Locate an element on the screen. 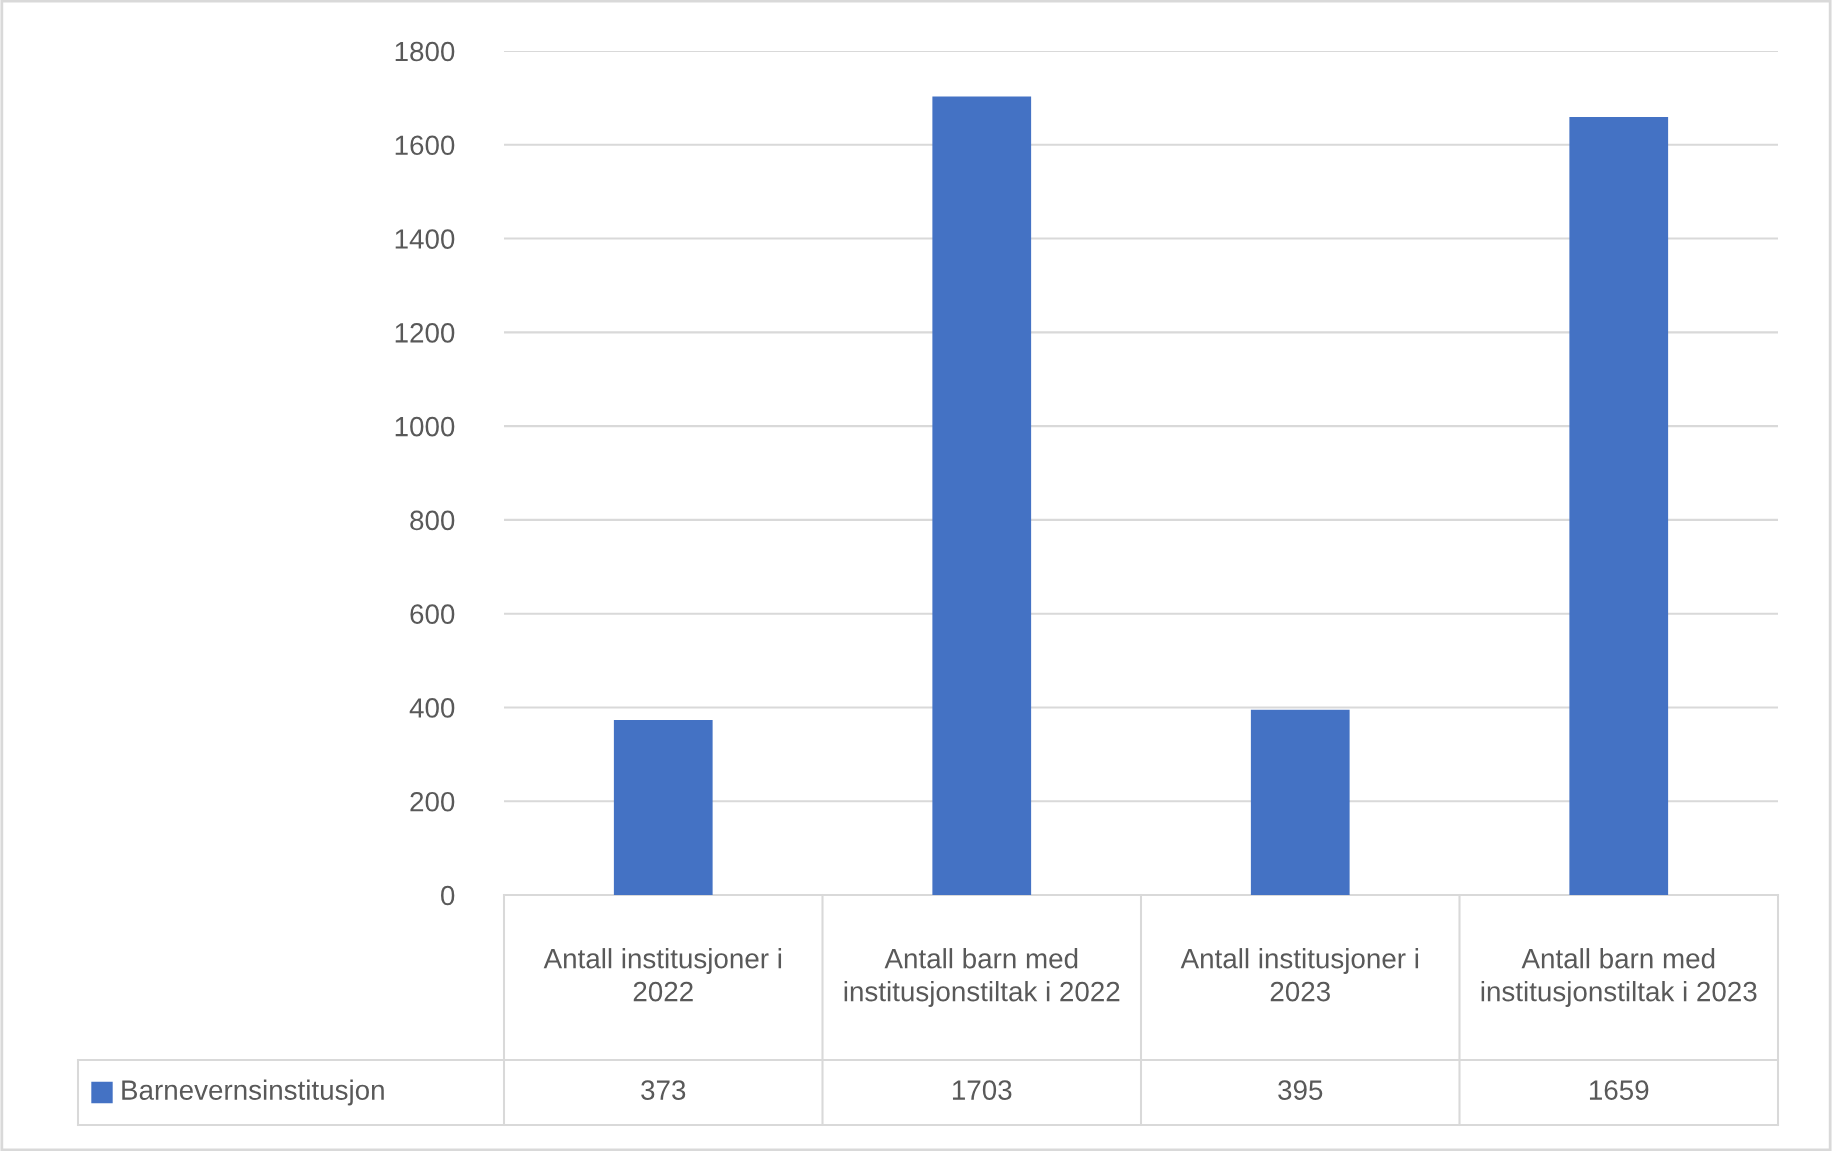 This screenshot has height=1151, width=1832. y-tick-label: 400 is located at coordinates (432, 708).